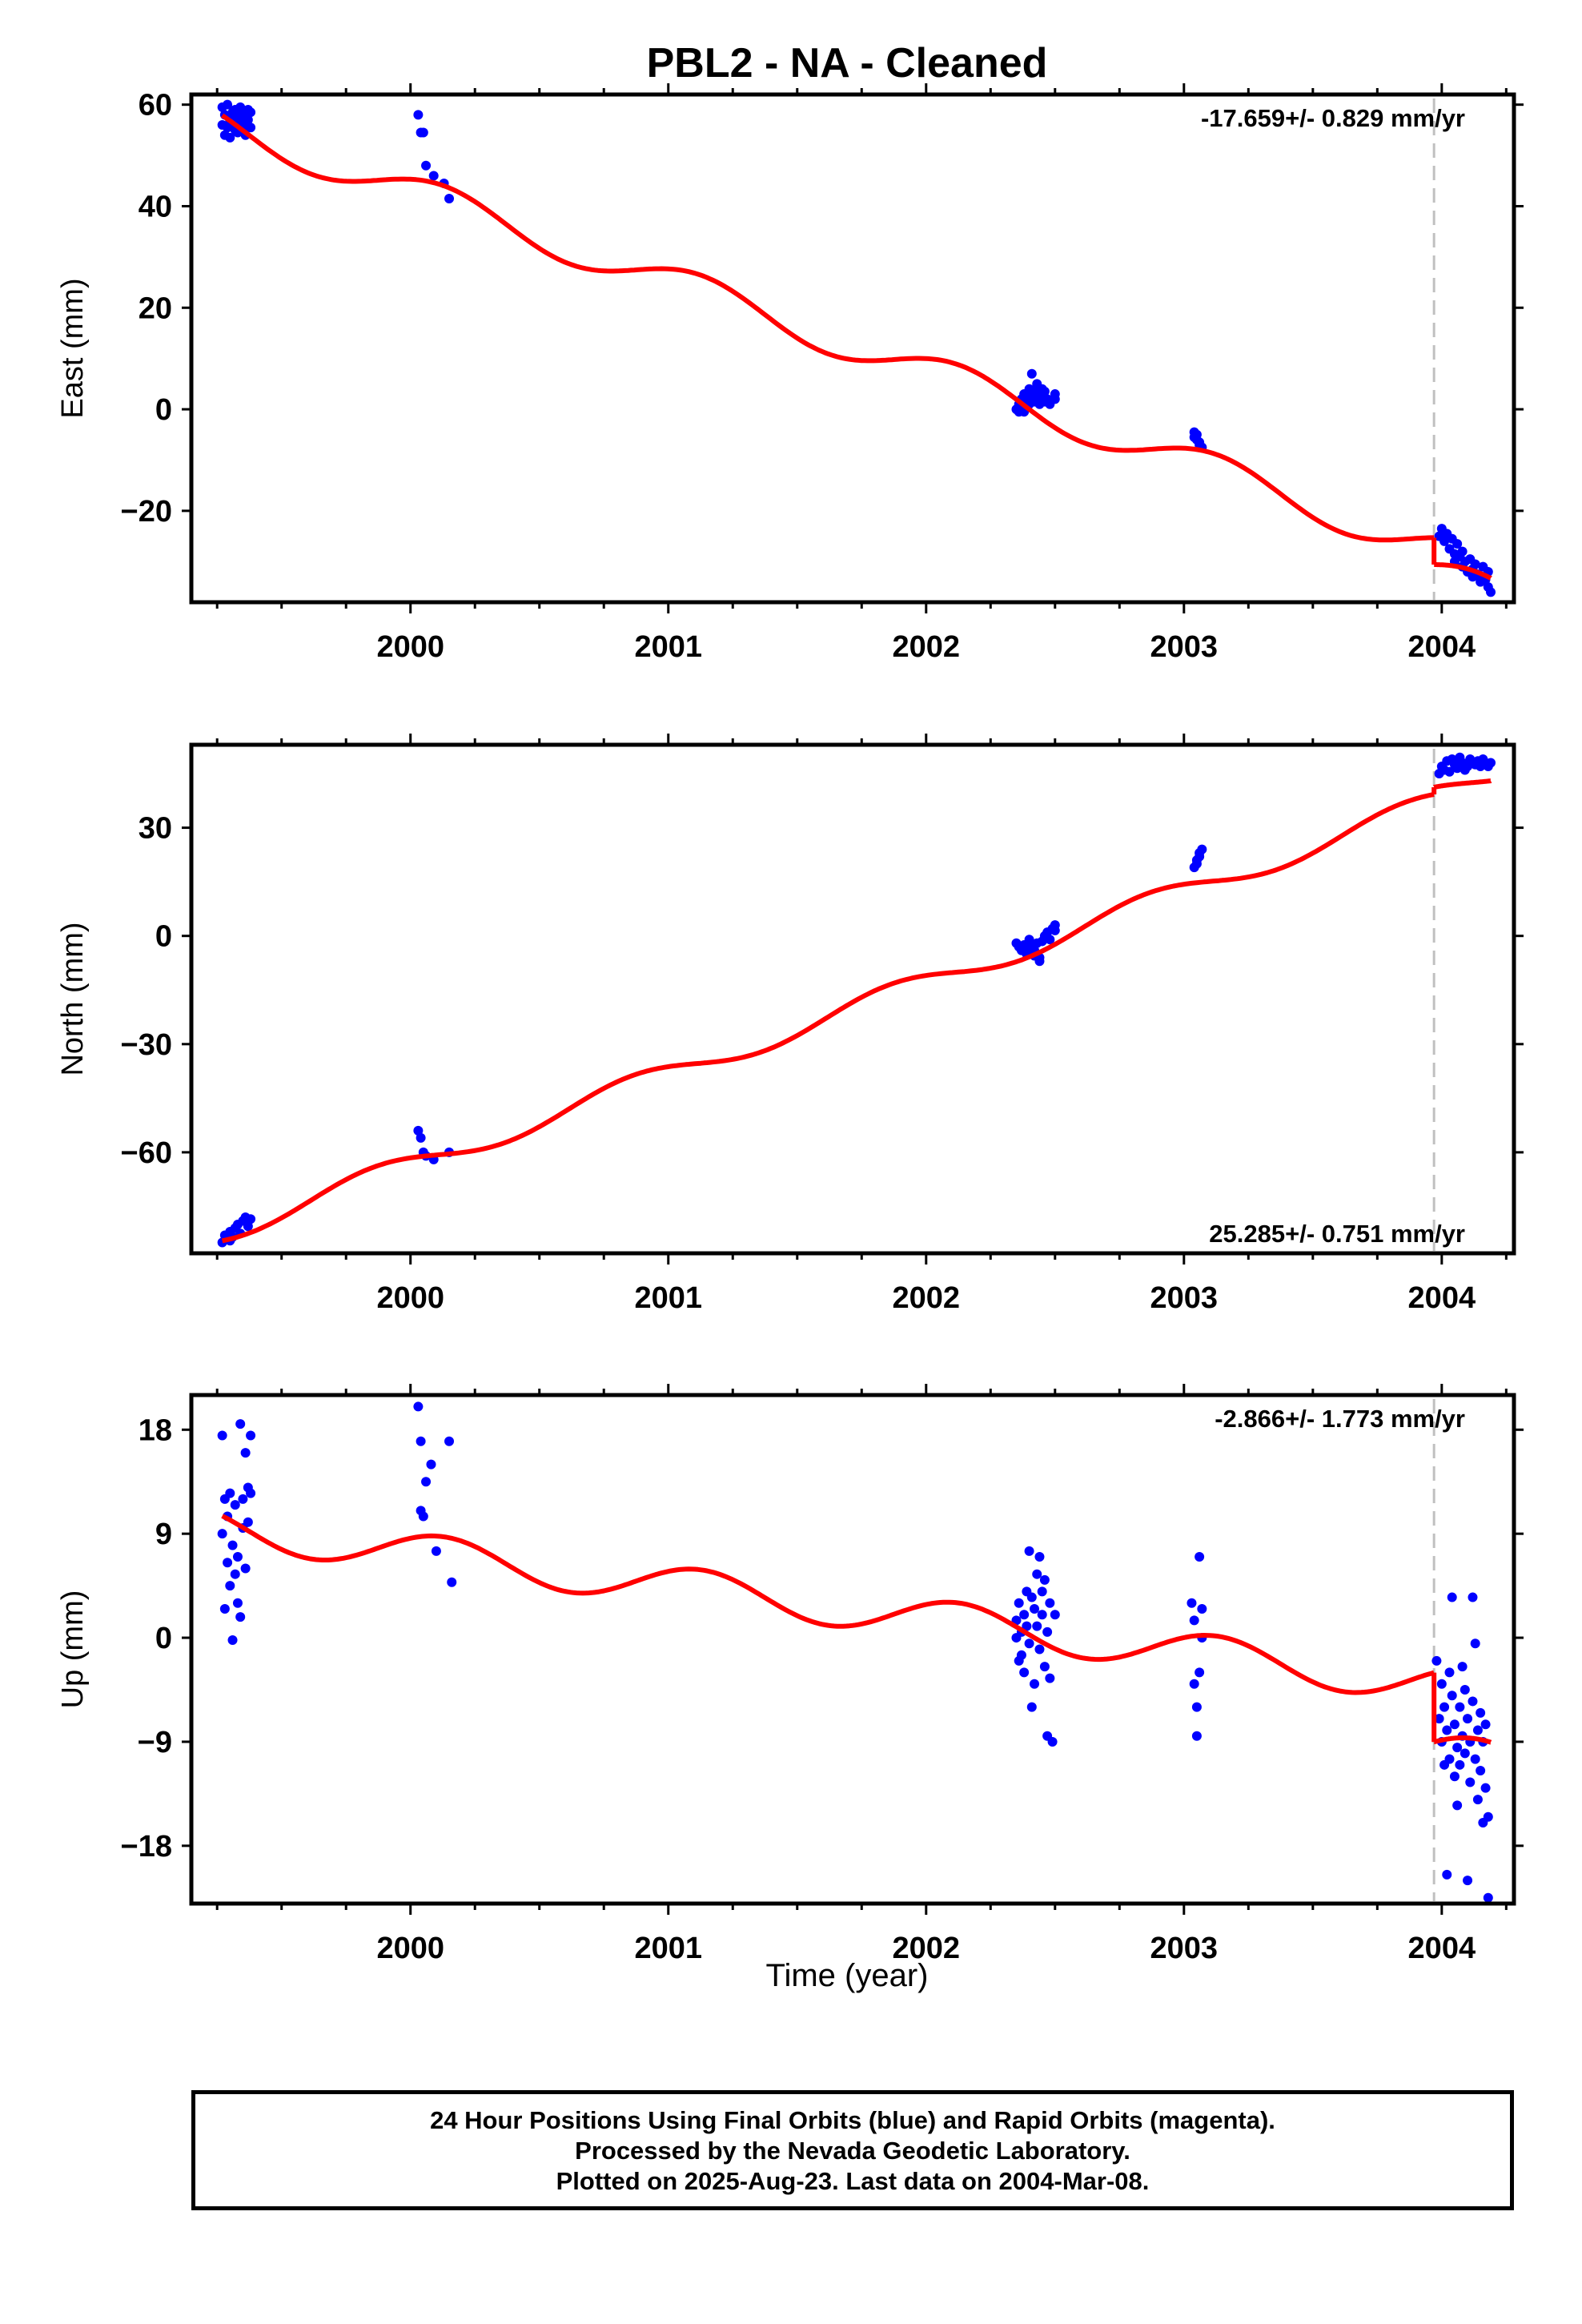 The height and width of the screenshot is (2324, 1582). What do you see at coordinates (847, 63) in the screenshot?
I see `chart-title: PBL2 - NA - Cleaned` at bounding box center [847, 63].